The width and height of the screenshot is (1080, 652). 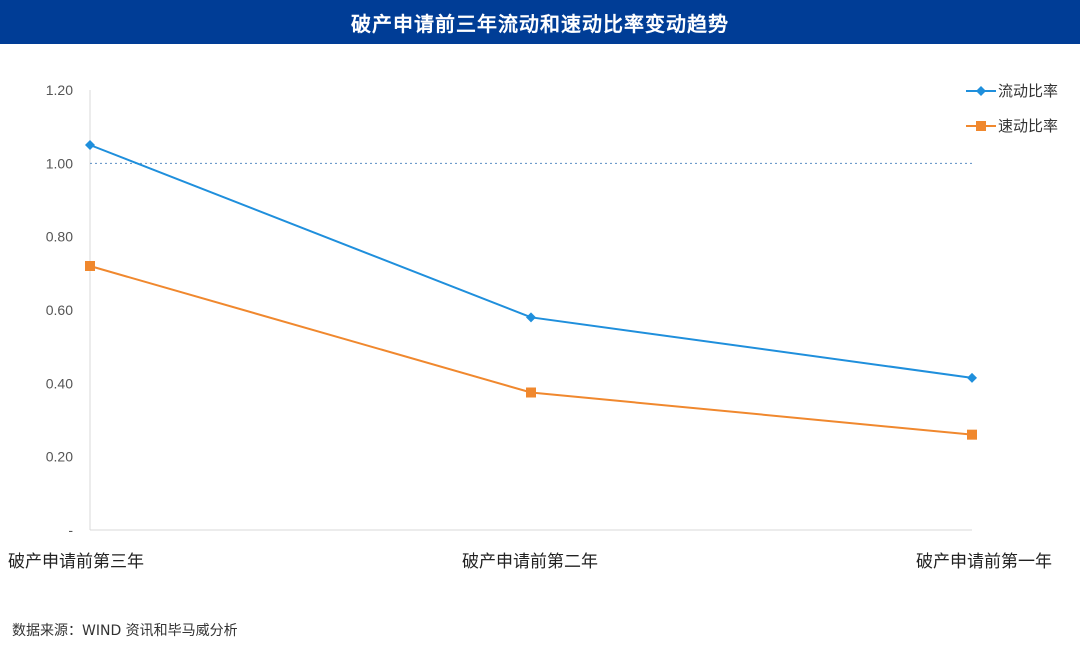 I want to click on legend-label: 速动比率, so click(x=1028, y=126).